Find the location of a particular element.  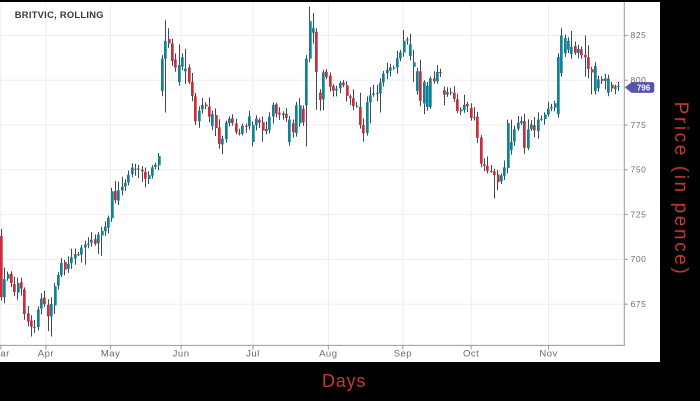

svg-text: Nov is located at coordinates (548, 354).